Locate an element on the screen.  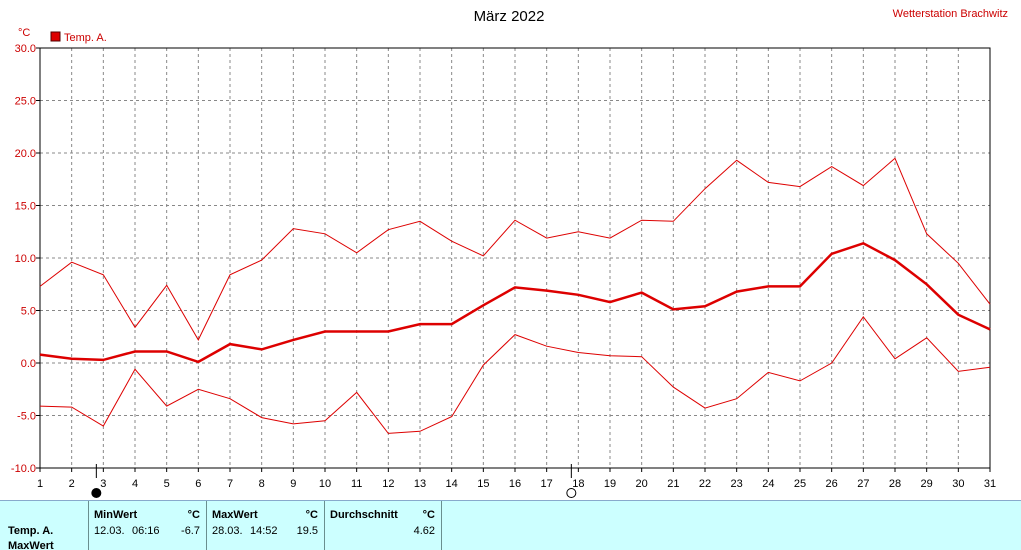
x-tick-label: 27 is located at coordinates (863, 484).